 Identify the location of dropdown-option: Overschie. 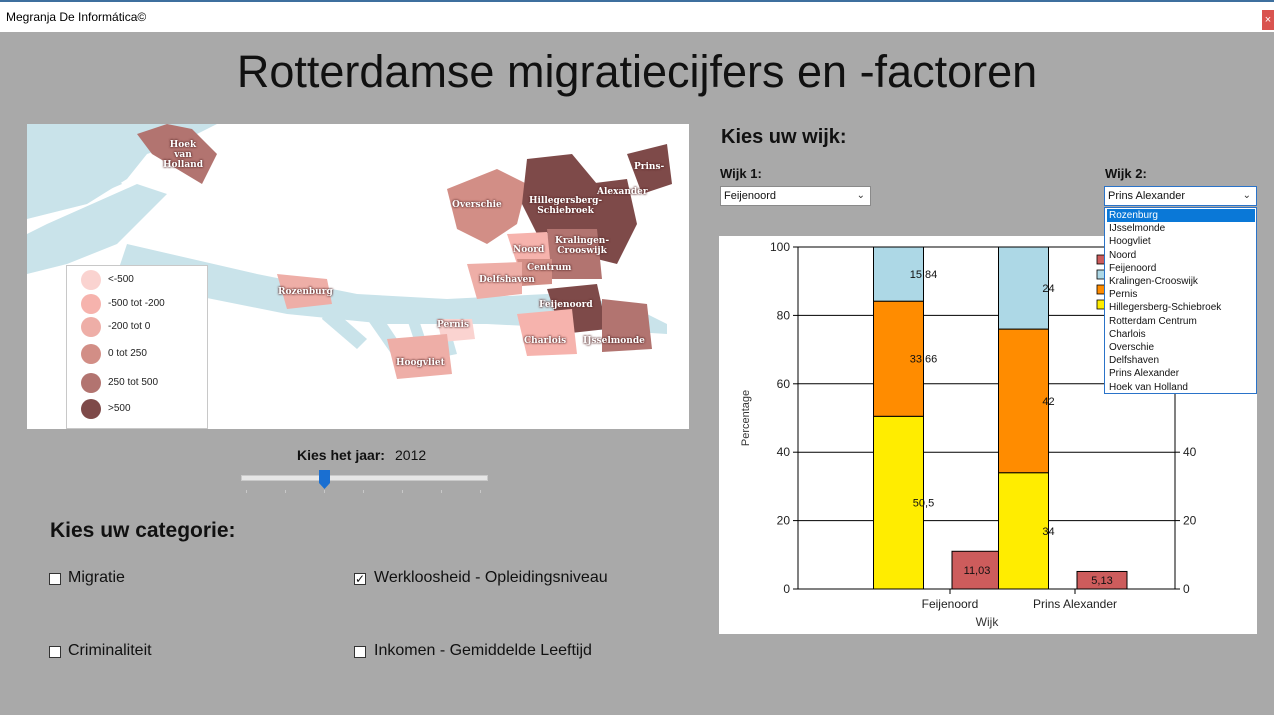
(1132, 347).